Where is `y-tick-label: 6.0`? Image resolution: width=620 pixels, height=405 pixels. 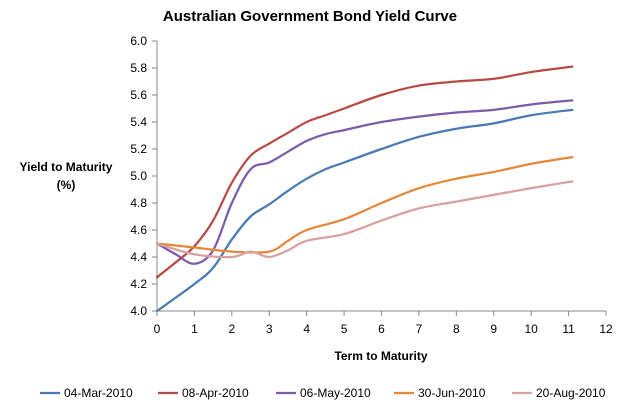
y-tick-label: 6.0 is located at coordinates (138, 41).